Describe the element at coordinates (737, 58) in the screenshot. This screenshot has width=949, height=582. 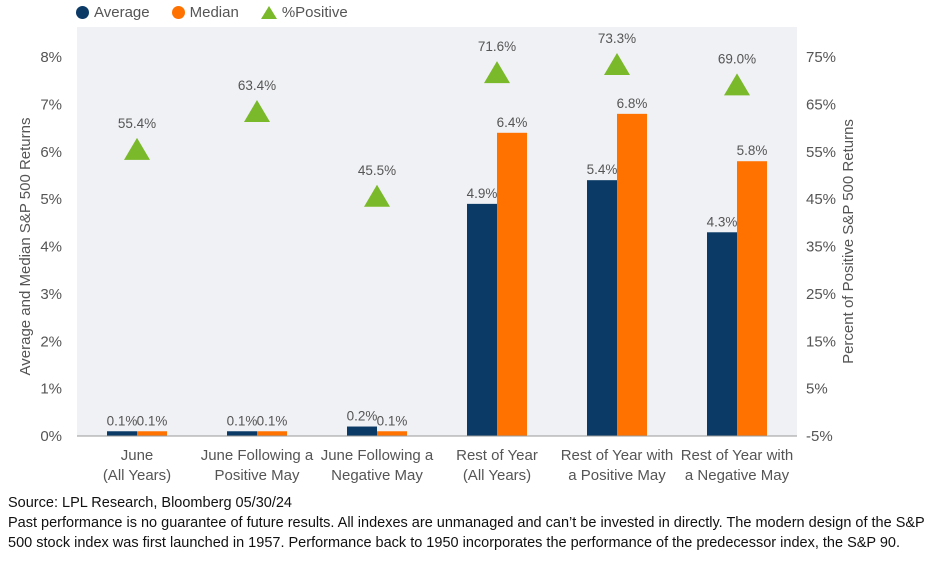
I see `positive-label: 69.0%` at that location.